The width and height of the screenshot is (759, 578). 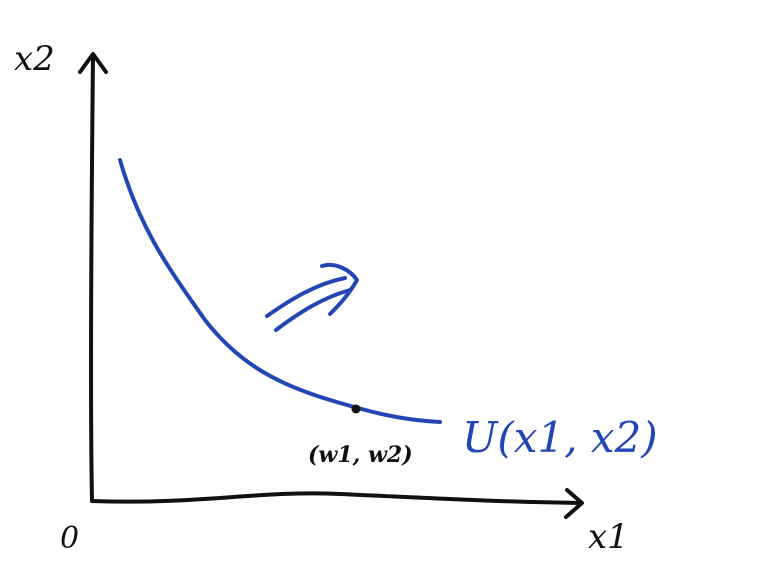 I want to click on point-label: (w1, w2), so click(x=360, y=455).